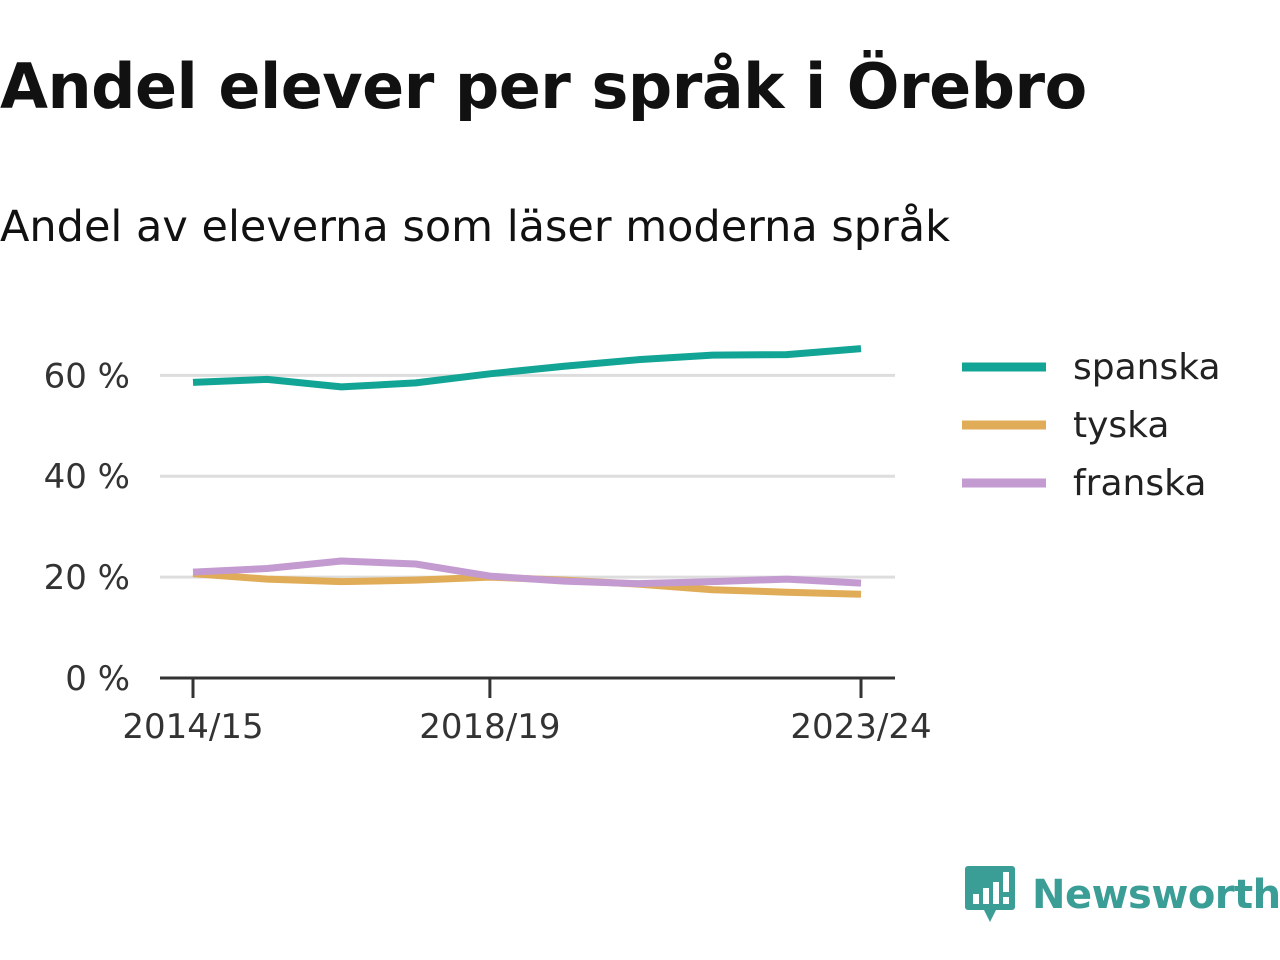 This screenshot has width=1280, height=960. Describe the element at coordinates (1156, 895) in the screenshot. I see `brand-name: Newsworthy` at that location.